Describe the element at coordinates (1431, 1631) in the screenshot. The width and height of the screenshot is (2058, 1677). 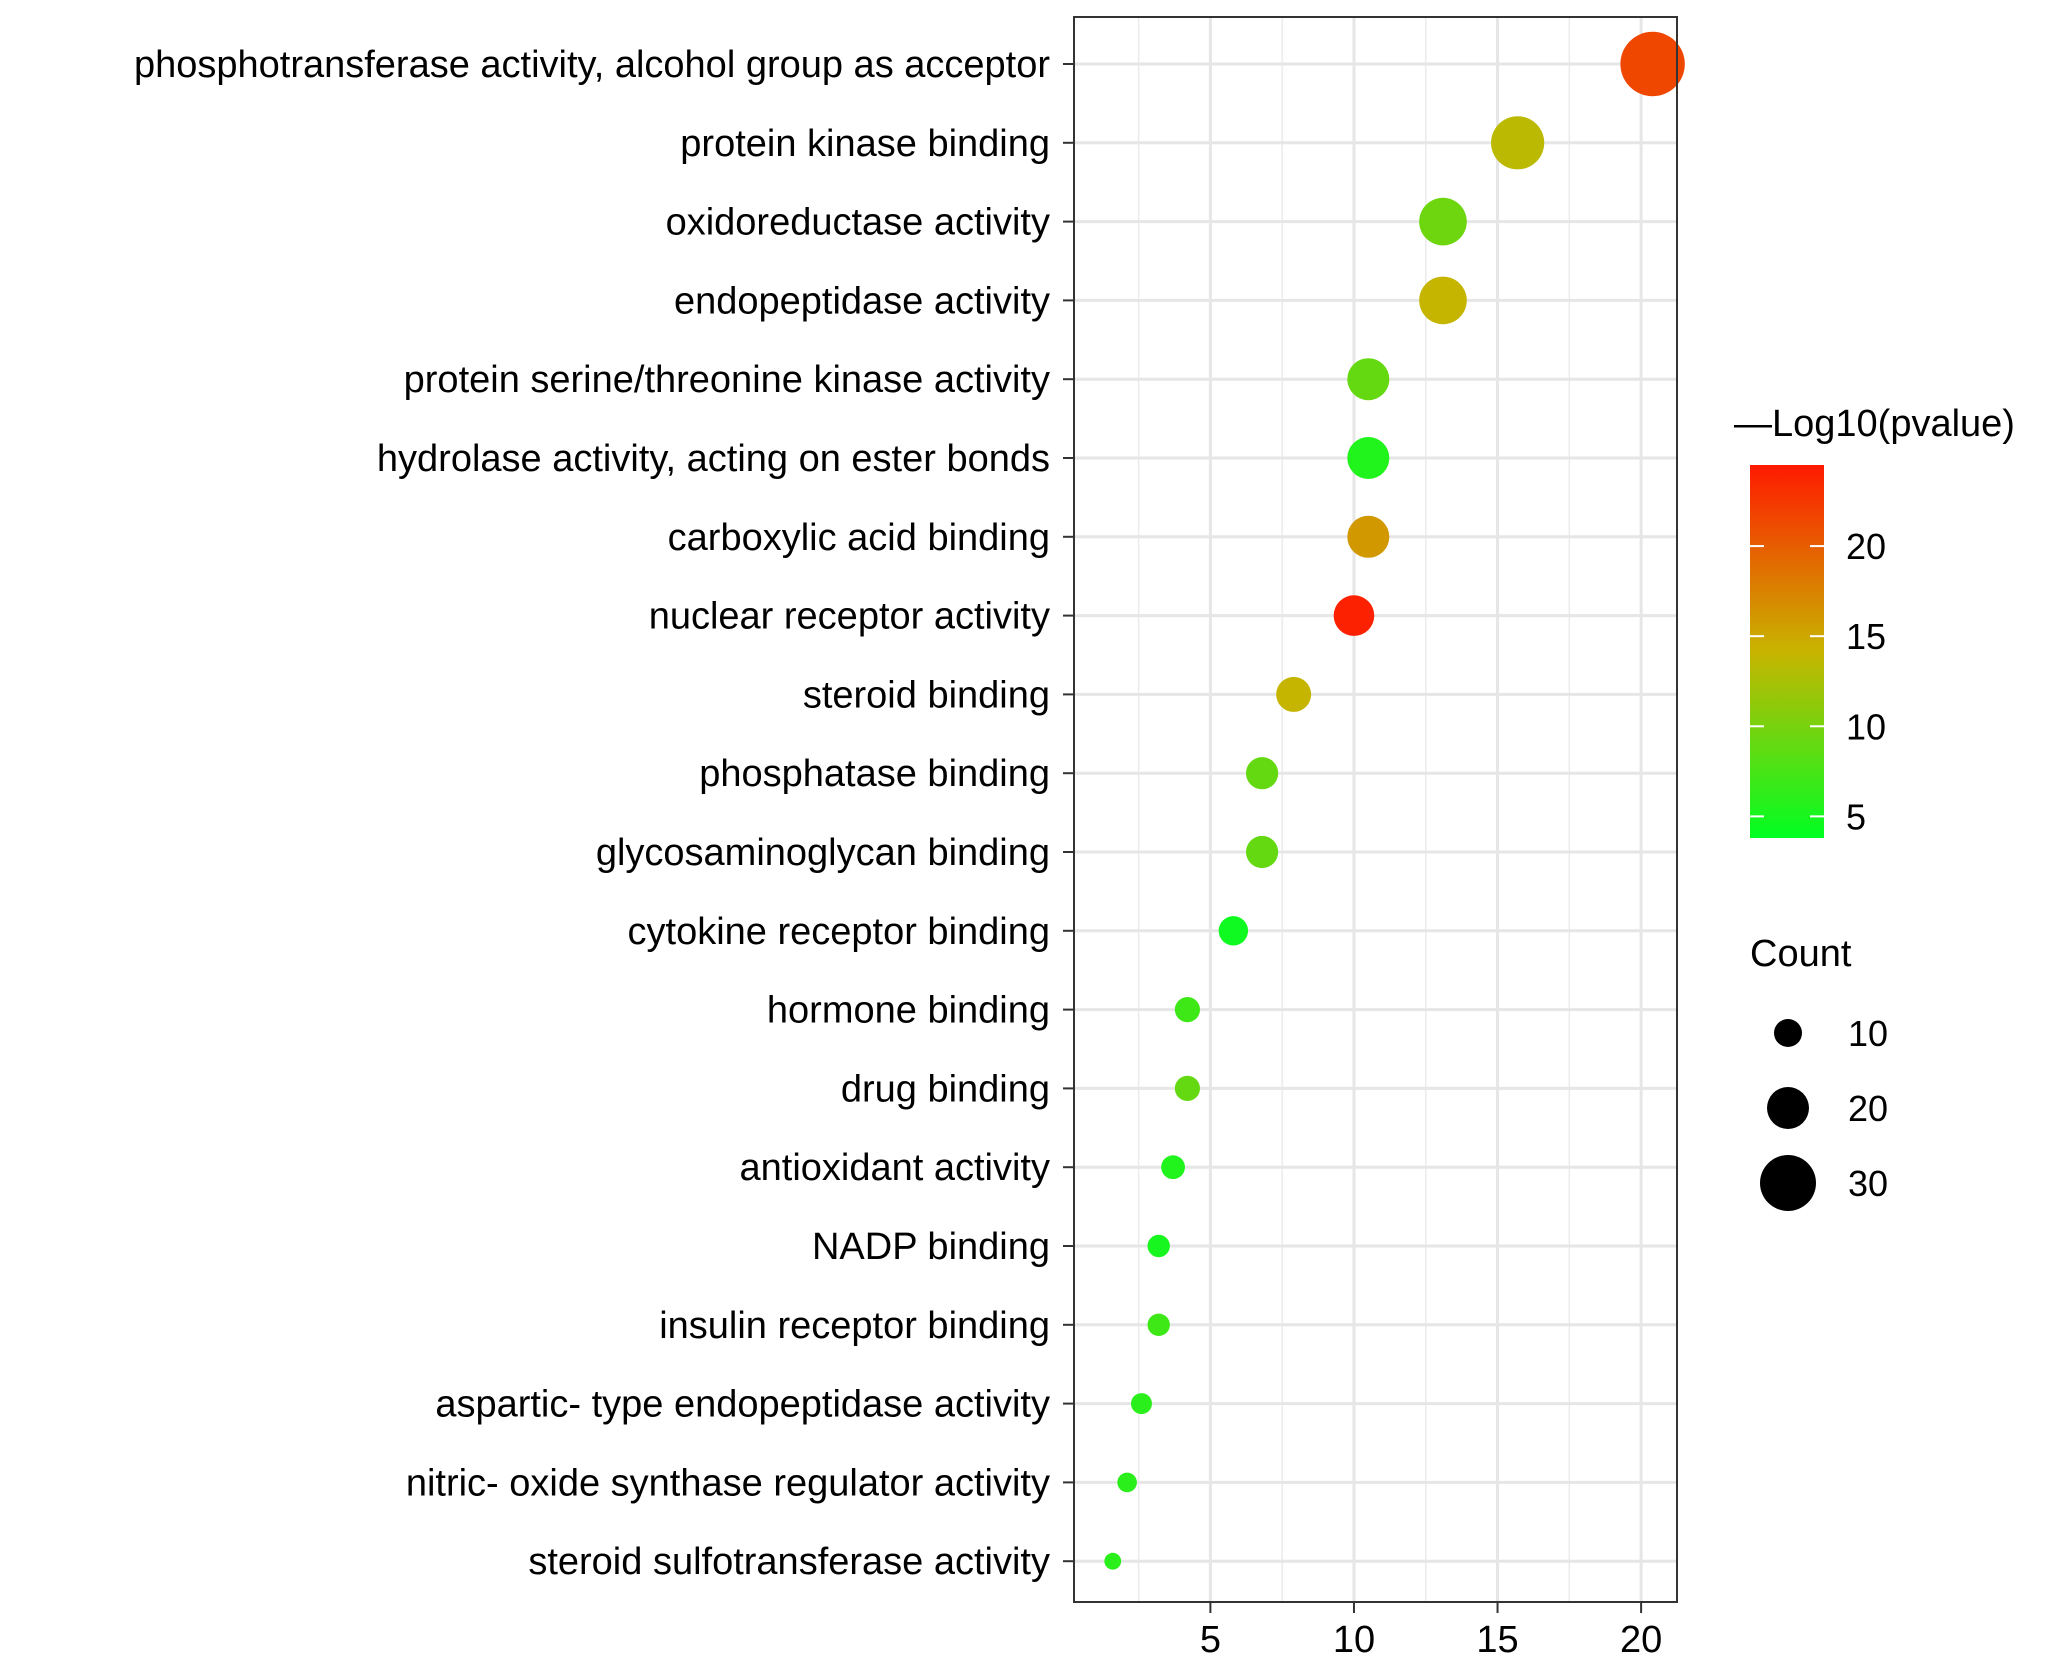
I see `x-axis: 5 10 15 20` at that location.